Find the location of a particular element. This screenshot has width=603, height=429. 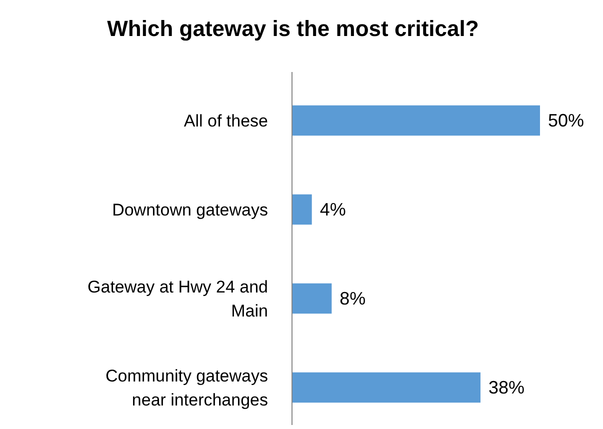

data-label: 38% is located at coordinates (506, 388).